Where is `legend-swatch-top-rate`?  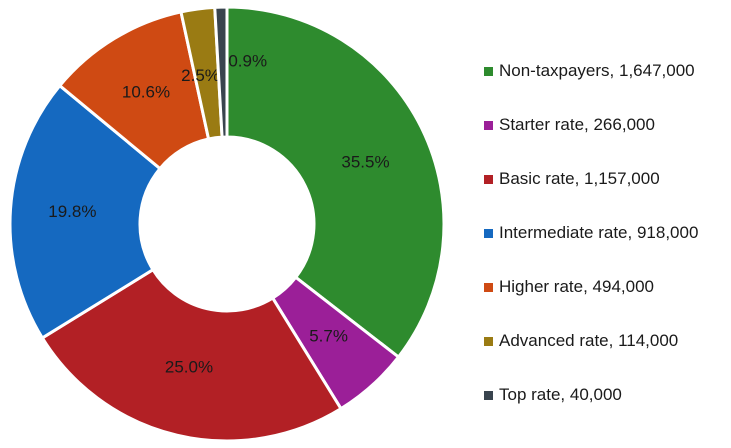 legend-swatch-top-rate is located at coordinates (488, 395).